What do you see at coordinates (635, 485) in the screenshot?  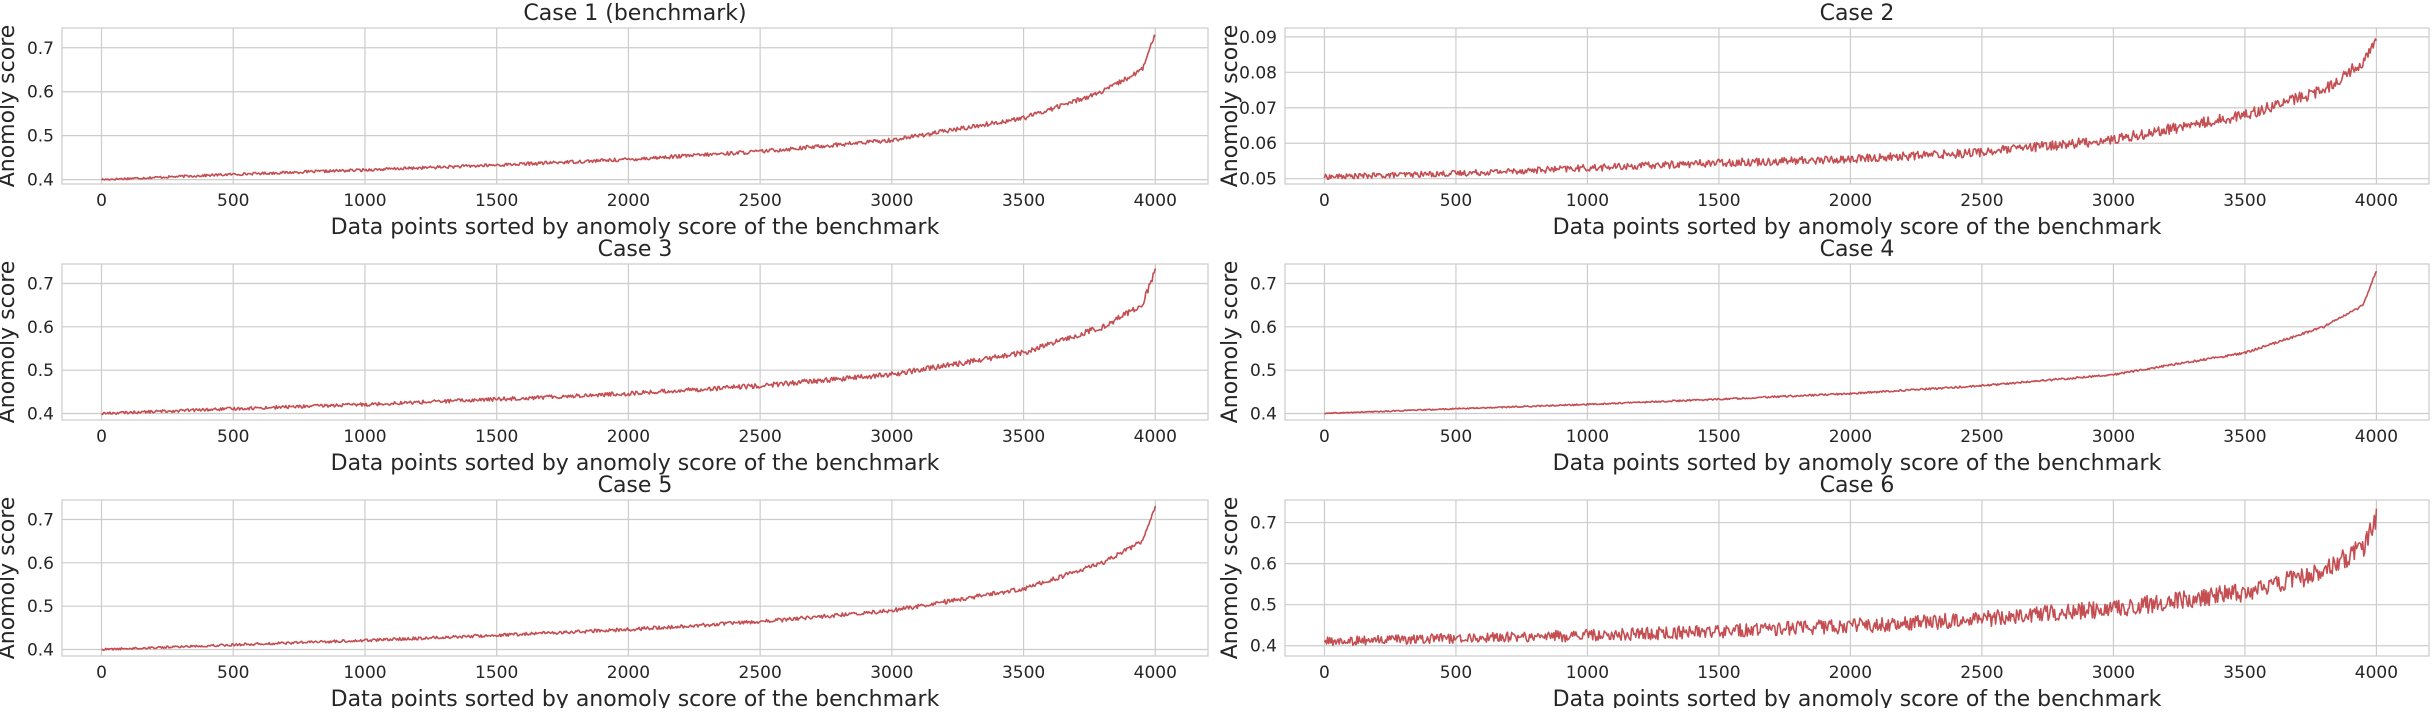 I see `subplot-title: Case 5` at bounding box center [635, 485].